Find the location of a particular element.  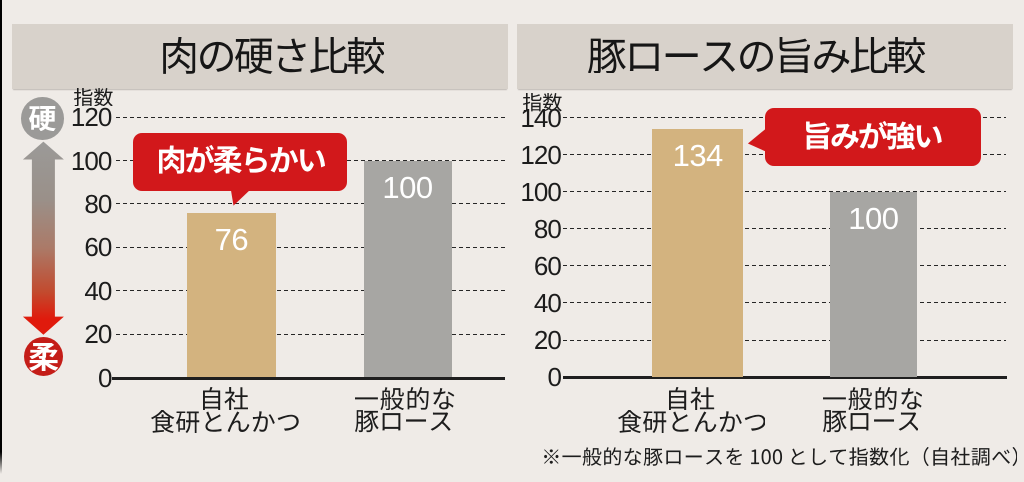

chart1-bar-own-product is located at coordinates (231, 295).